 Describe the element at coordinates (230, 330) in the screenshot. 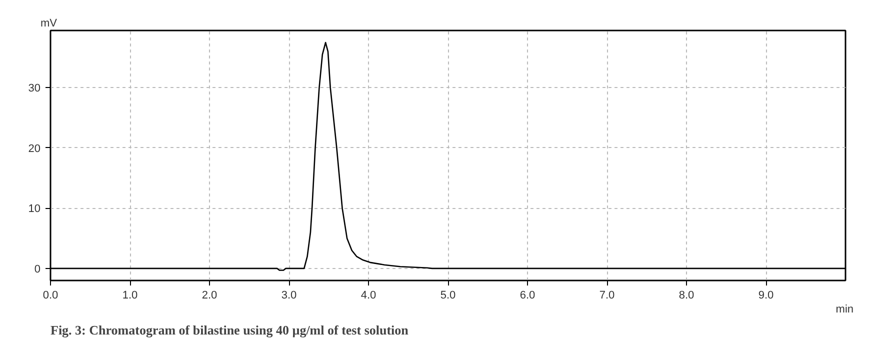

I see `text: Fig. 3: Chromatogram of bilastine using 40 µg/ml of test solution` at that location.